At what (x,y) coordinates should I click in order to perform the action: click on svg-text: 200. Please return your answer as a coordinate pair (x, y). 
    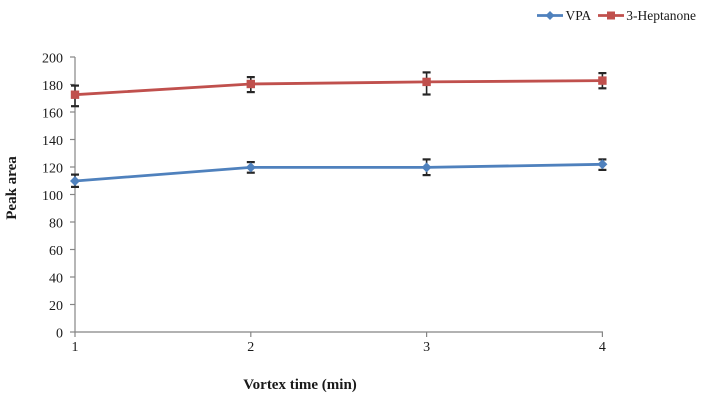
    Looking at the image, I should click on (52, 58).